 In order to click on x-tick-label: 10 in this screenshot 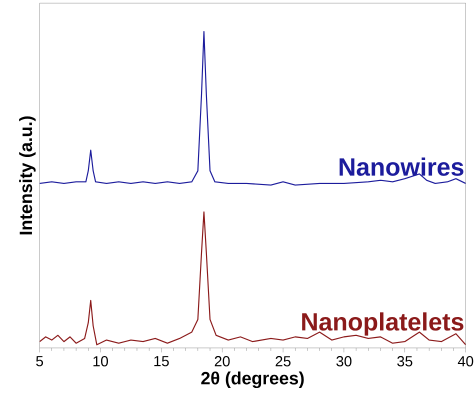, I will do `click(100, 361)`.